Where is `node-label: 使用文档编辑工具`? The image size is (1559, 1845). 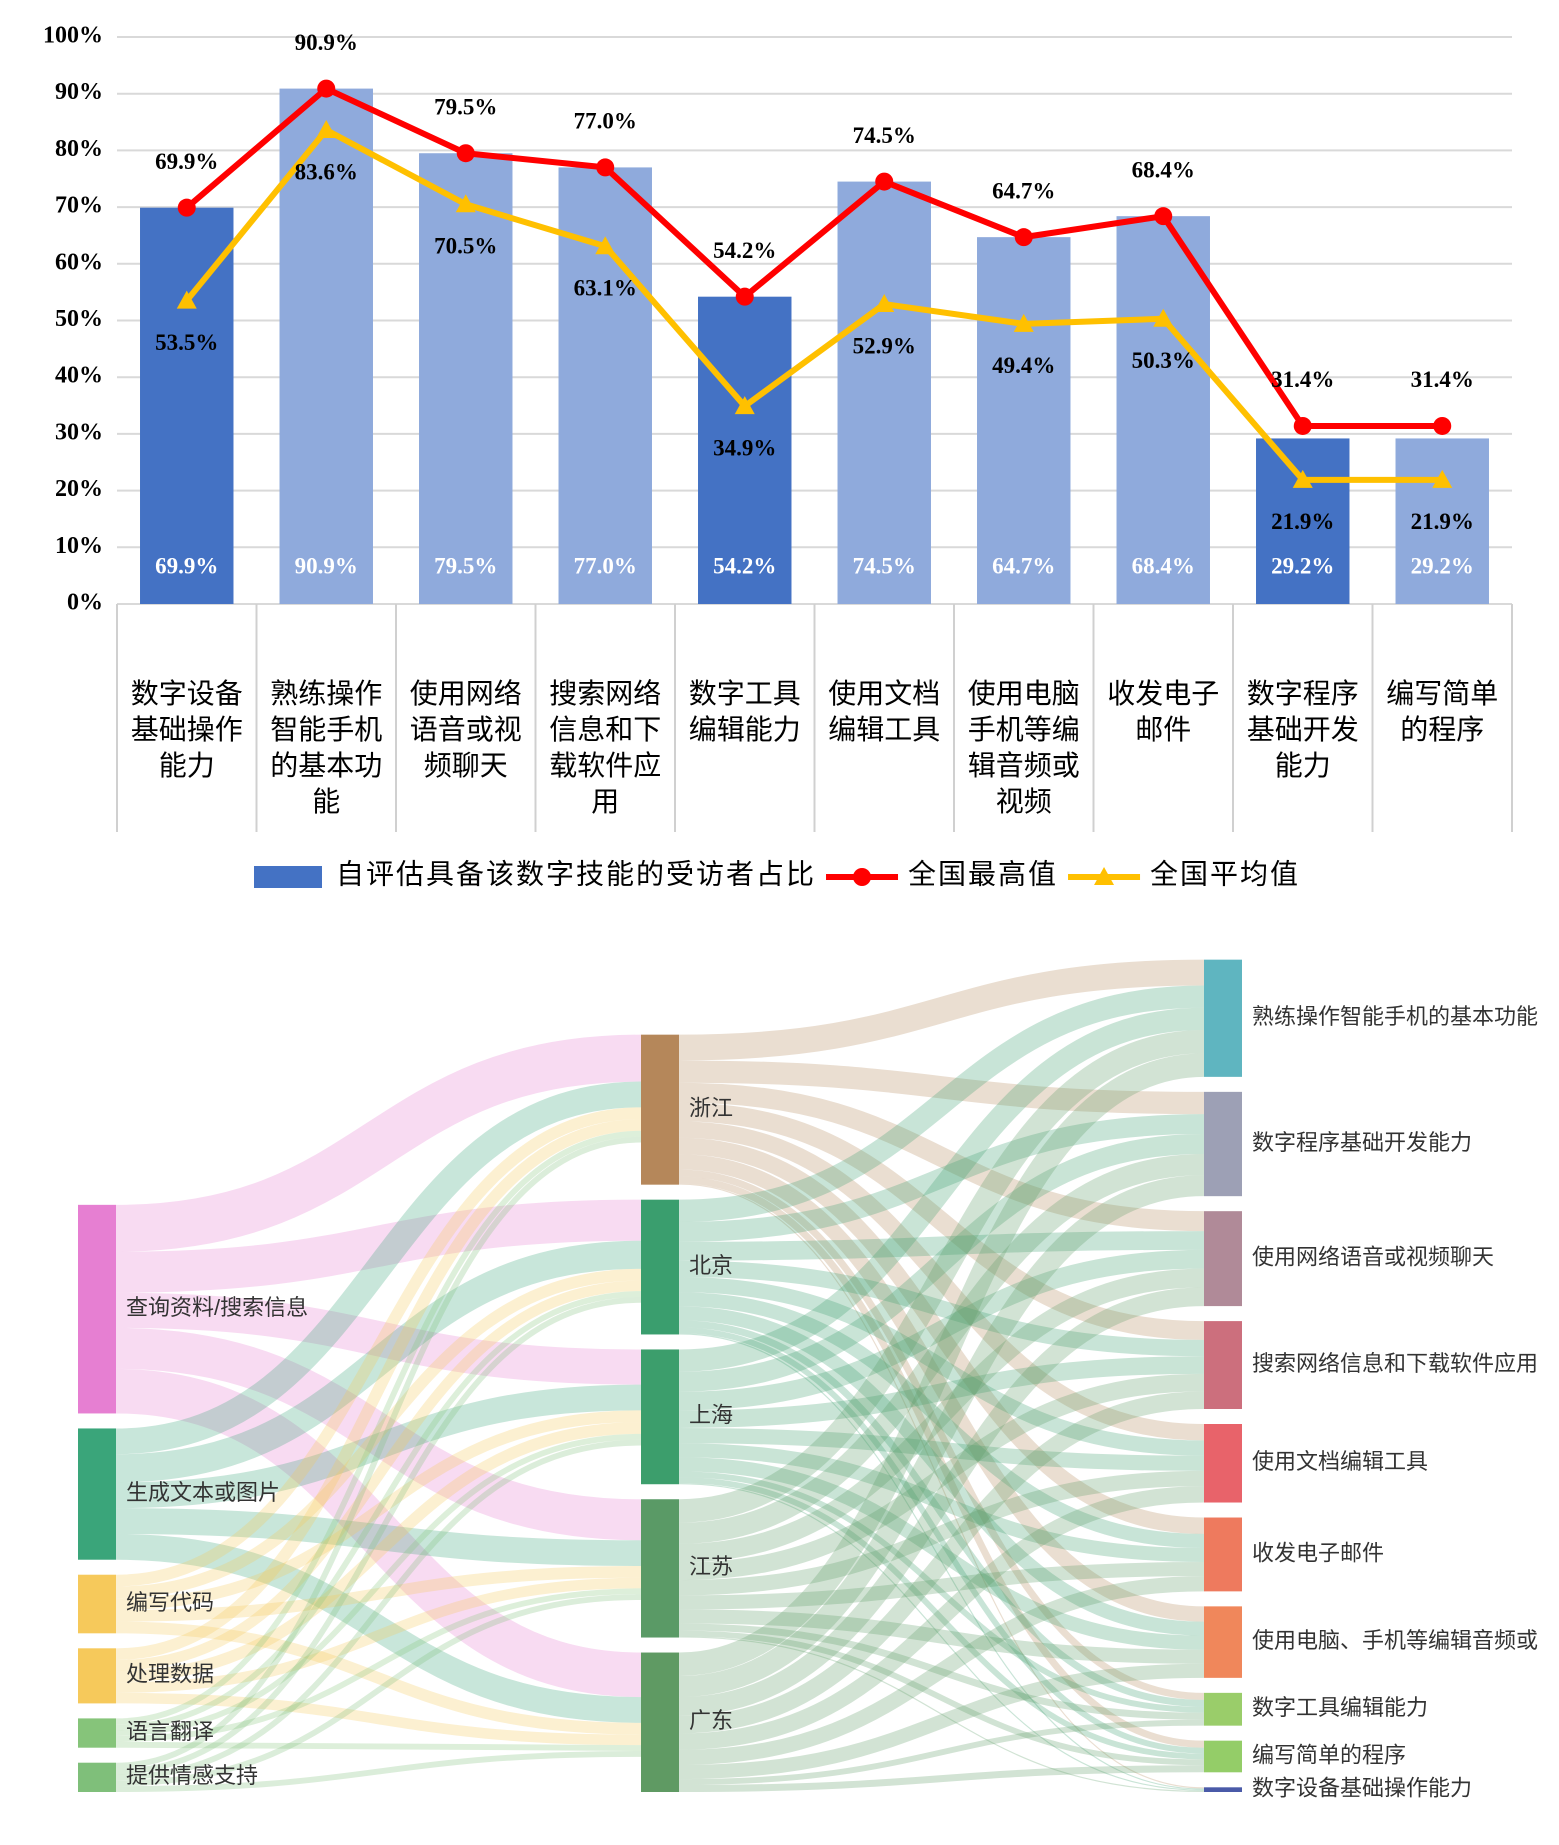 node-label: 使用文档编辑工具 is located at coordinates (1340, 1461).